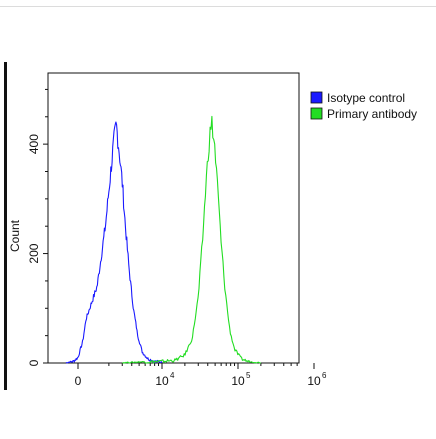 The width and height of the screenshot is (436, 439). Describe the element at coordinates (201, 375) in the screenshot. I see `x-axis: 0 10 4 10 5 10 6` at that location.